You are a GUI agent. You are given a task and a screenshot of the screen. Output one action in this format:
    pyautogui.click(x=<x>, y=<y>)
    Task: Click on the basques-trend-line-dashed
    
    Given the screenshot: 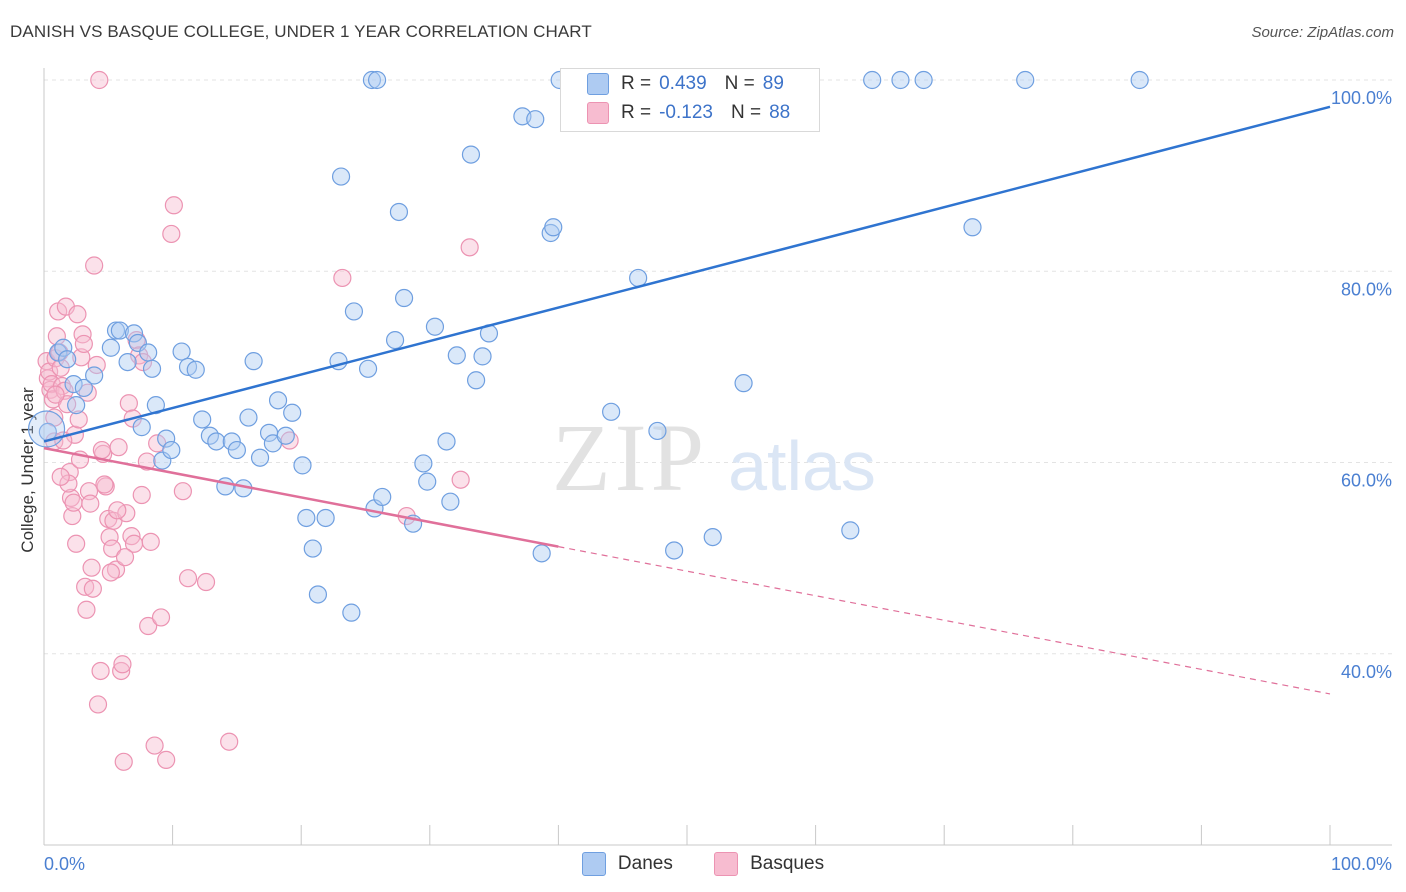 What is the action you would take?
    pyautogui.click(x=944, y=620)
    